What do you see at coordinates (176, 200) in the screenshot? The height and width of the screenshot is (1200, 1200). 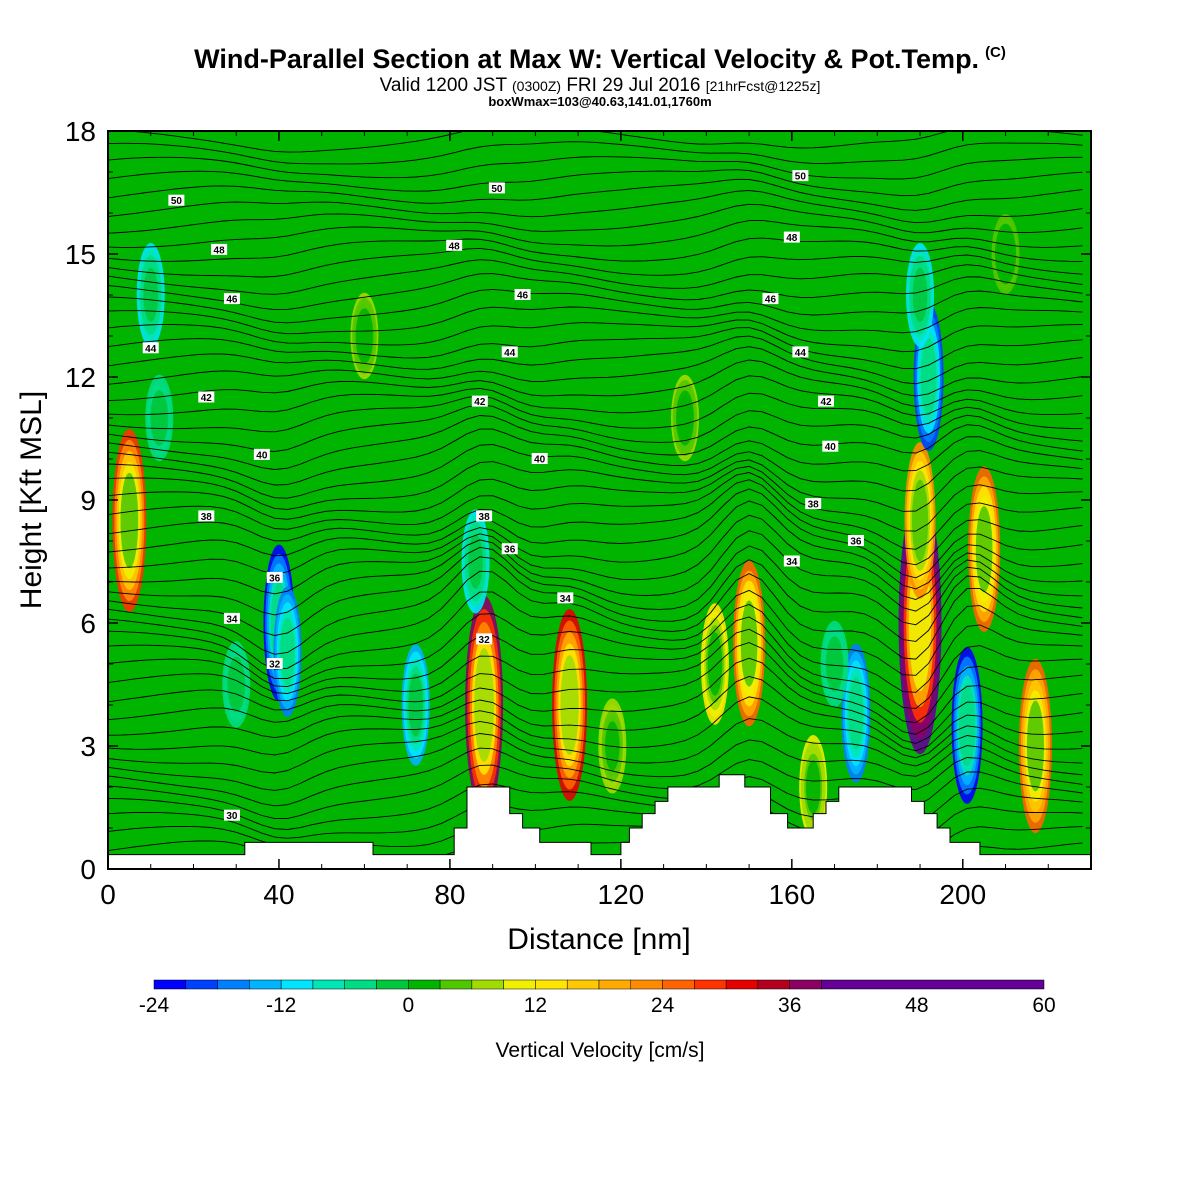 I see `contour-label-27: 50` at bounding box center [176, 200].